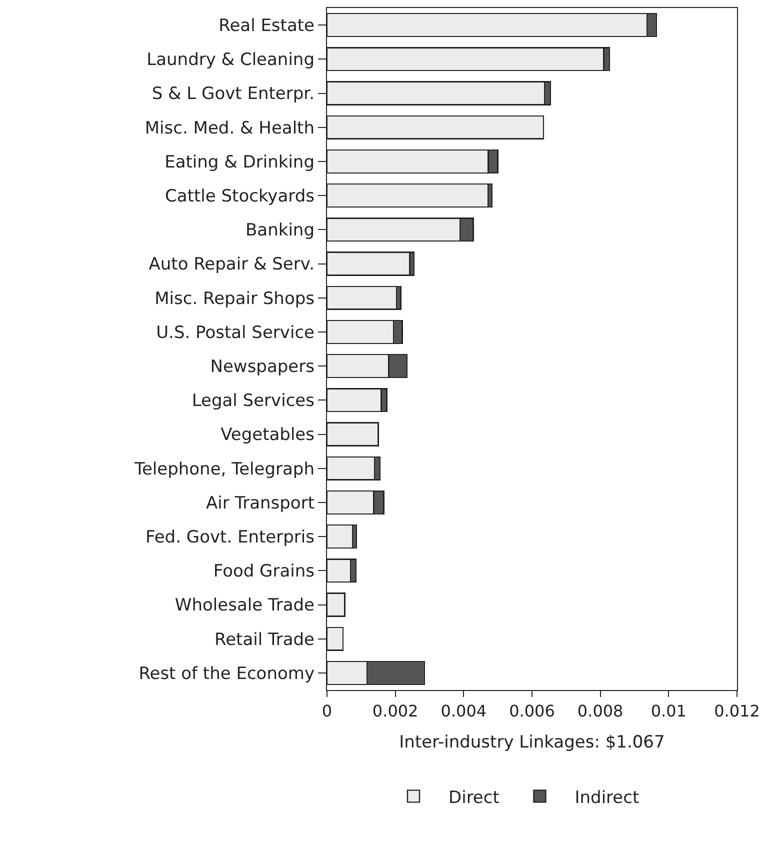 Image resolution: width=775 pixels, height=850 pixels. Describe the element at coordinates (668, 710) in the screenshot. I see `x-tick-label: 0.01` at that location.